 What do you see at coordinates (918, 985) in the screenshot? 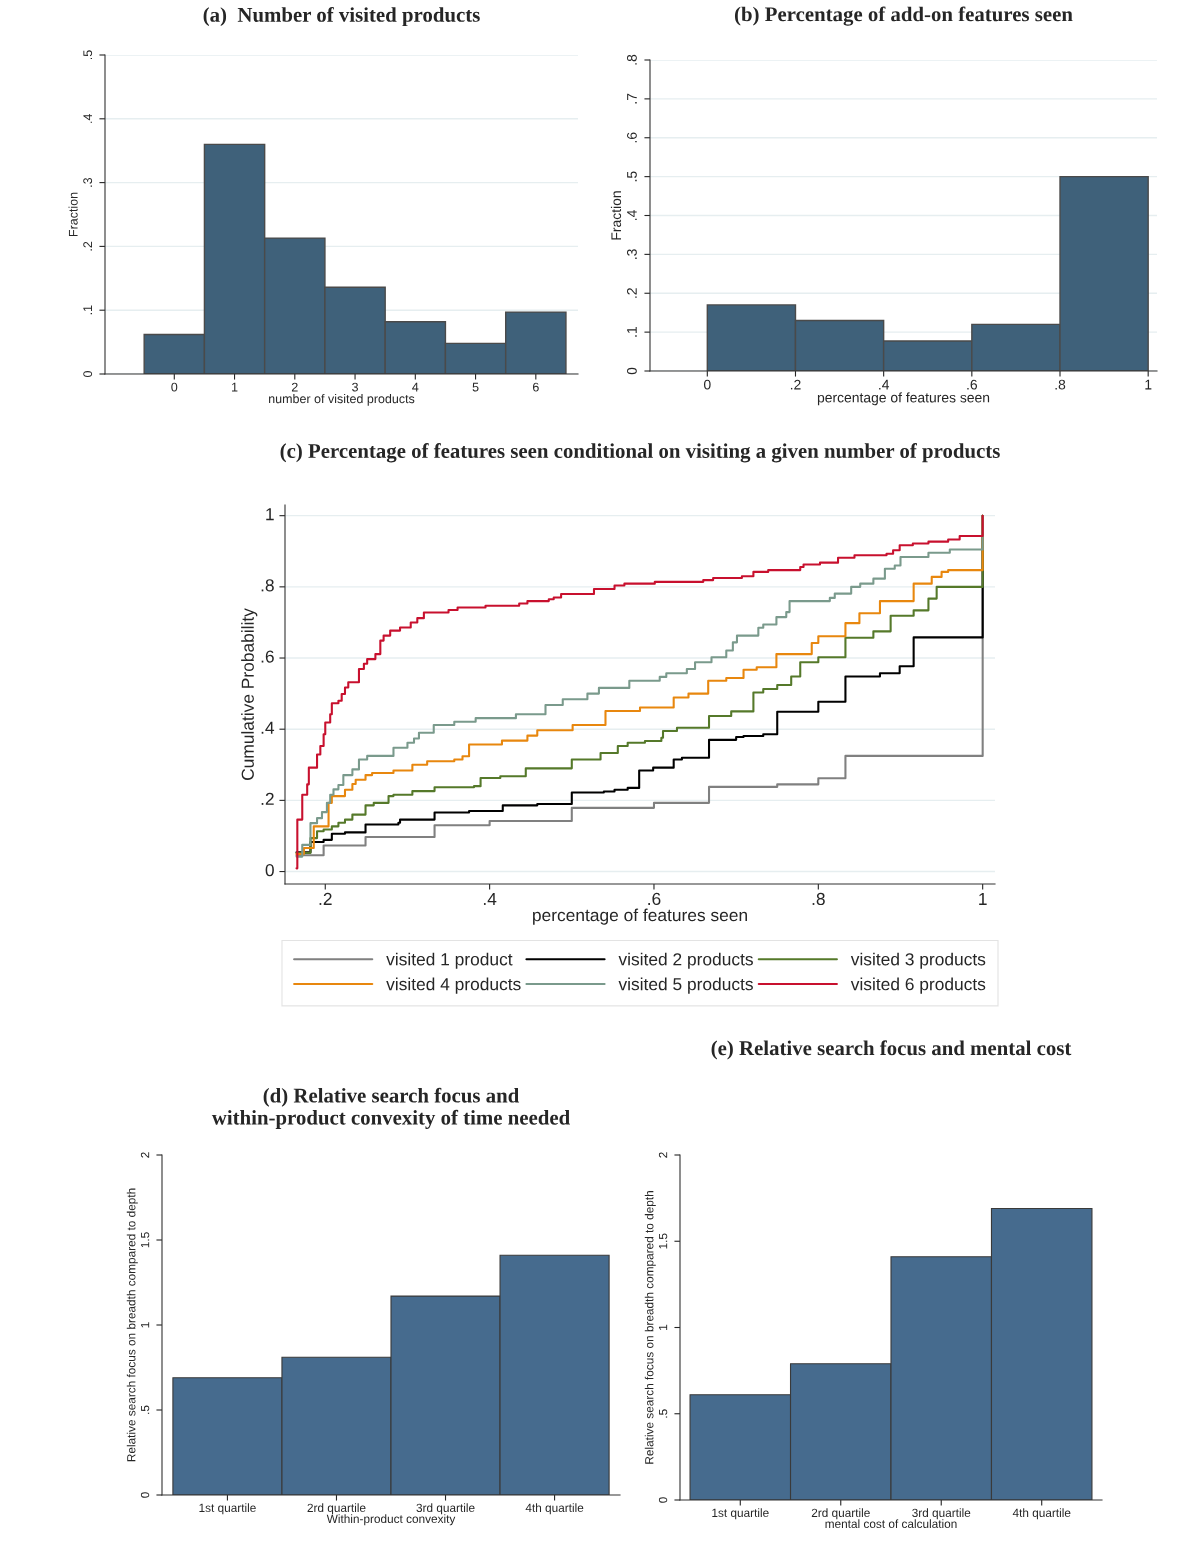
I see `legend-label: visited 6 products` at bounding box center [918, 985].